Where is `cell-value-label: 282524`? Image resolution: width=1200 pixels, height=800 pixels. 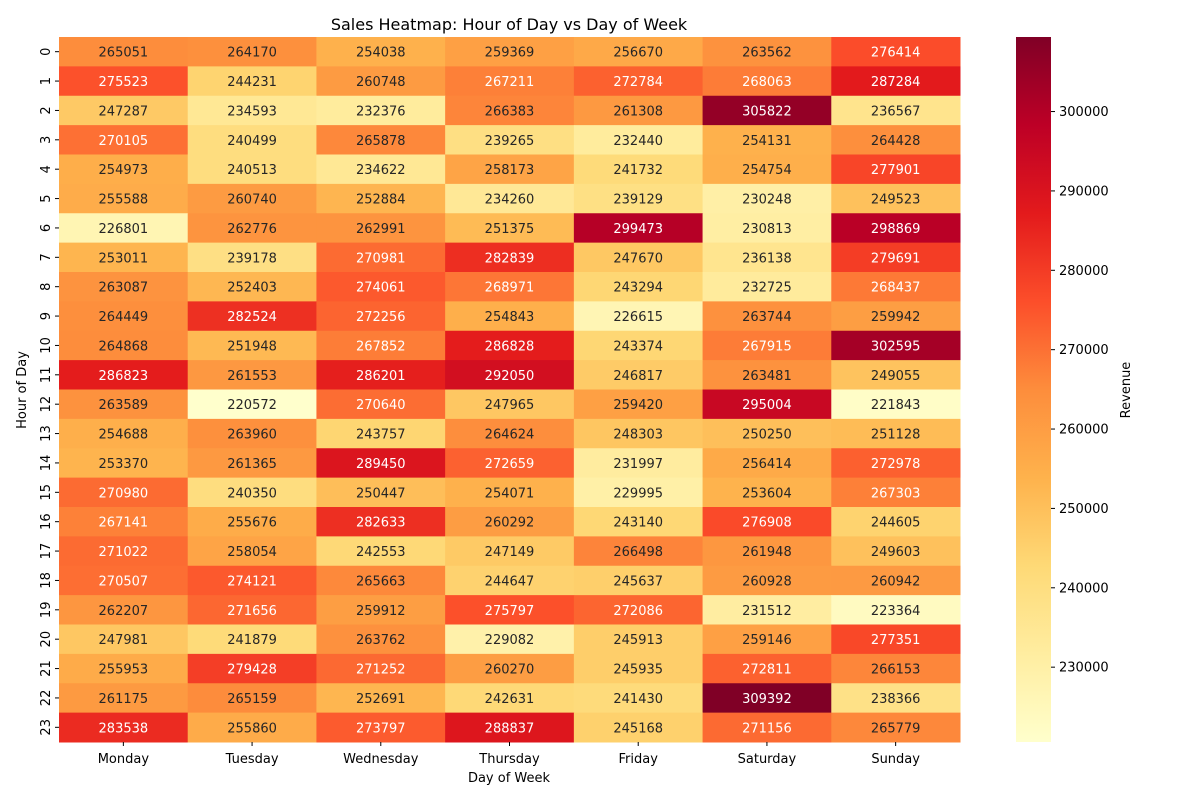 cell-value-label: 282524 is located at coordinates (252, 317).